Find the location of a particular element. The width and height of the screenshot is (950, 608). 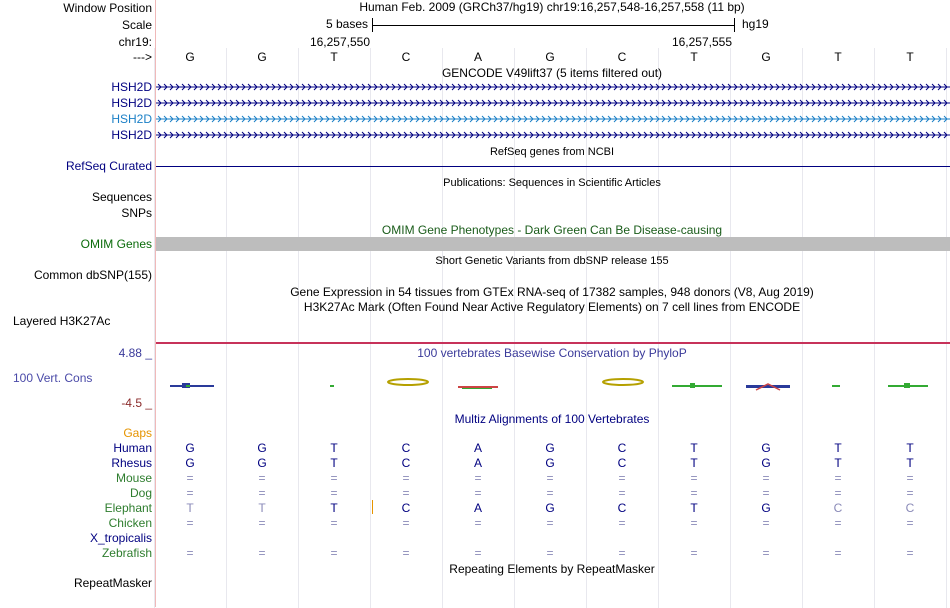

refseq-gene-line is located at coordinates (553, 166).